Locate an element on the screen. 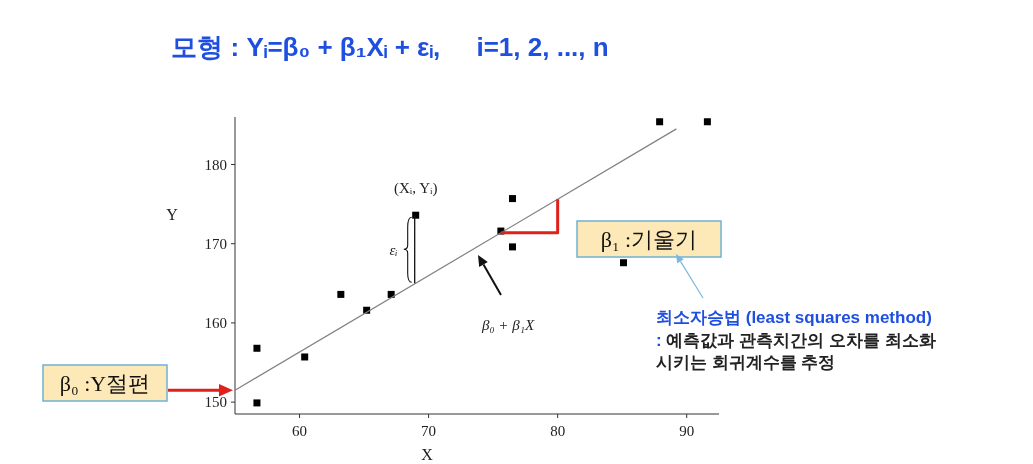  x-tick-label: 90 is located at coordinates (687, 431).